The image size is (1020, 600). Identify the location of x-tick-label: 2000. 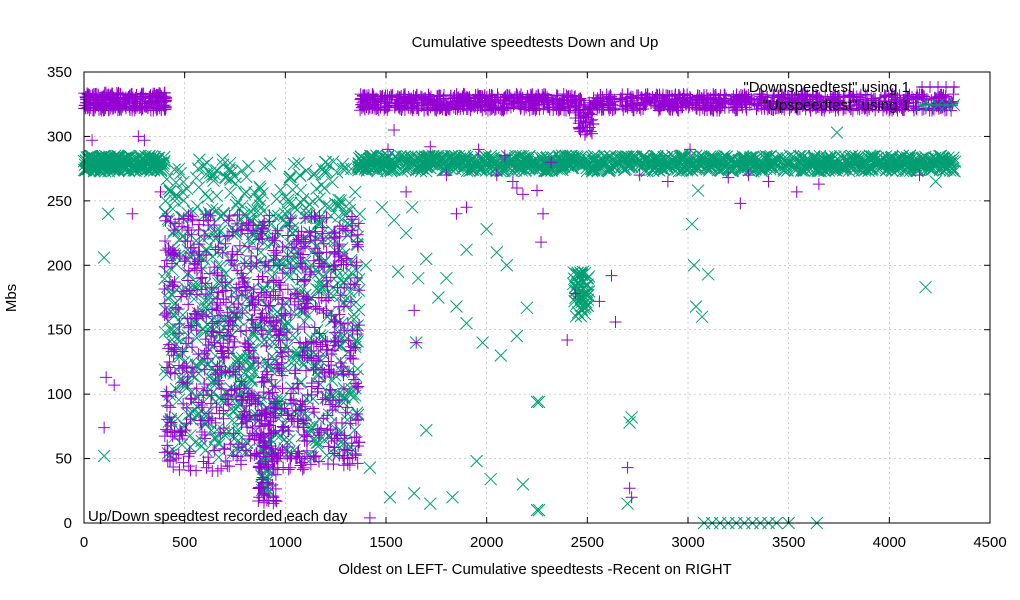
(486, 542).